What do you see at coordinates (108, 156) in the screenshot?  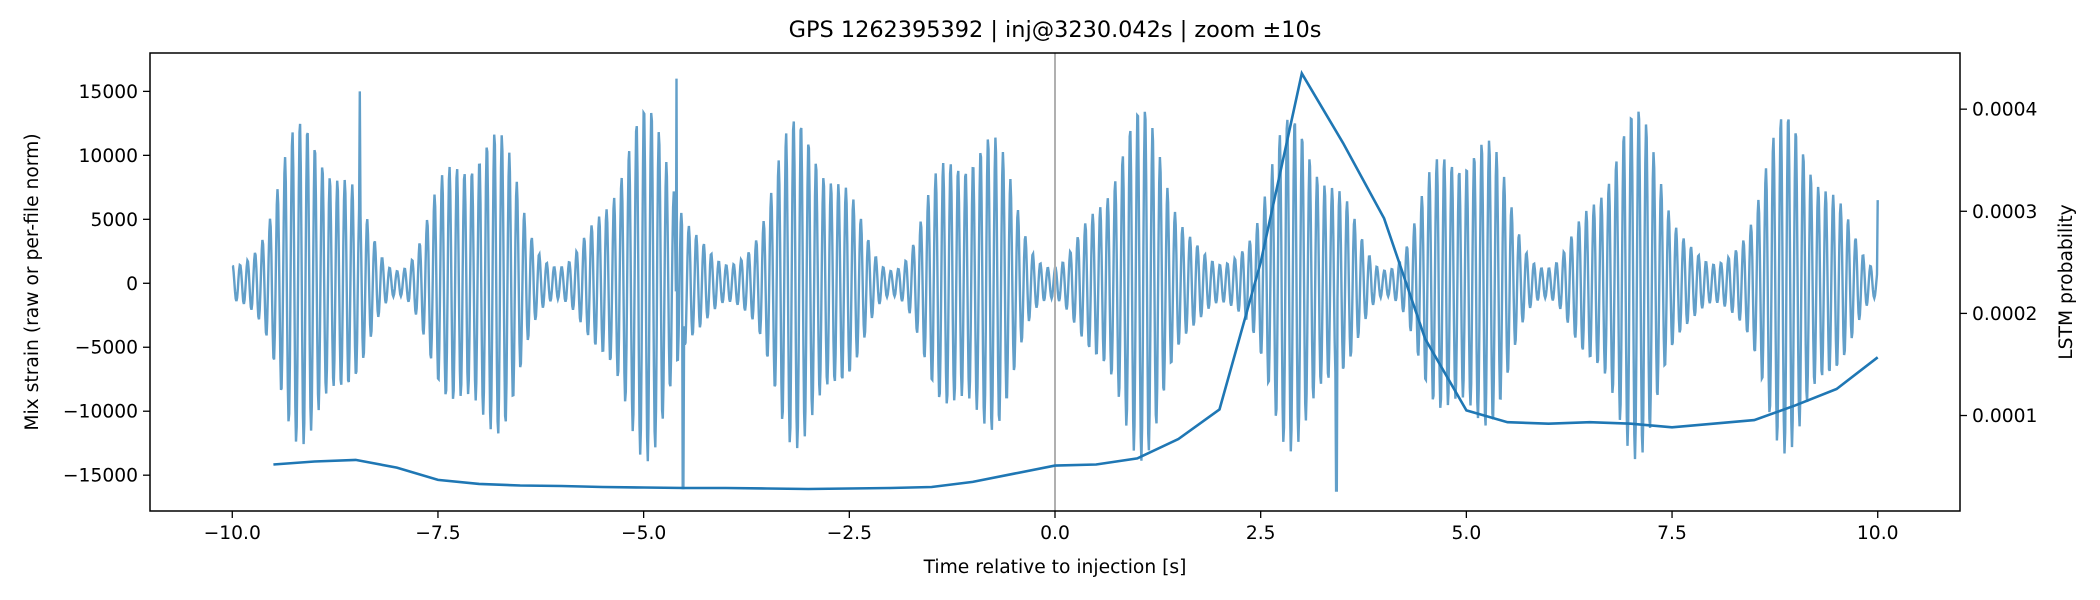 I see `y-tick-label: 10000` at bounding box center [108, 156].